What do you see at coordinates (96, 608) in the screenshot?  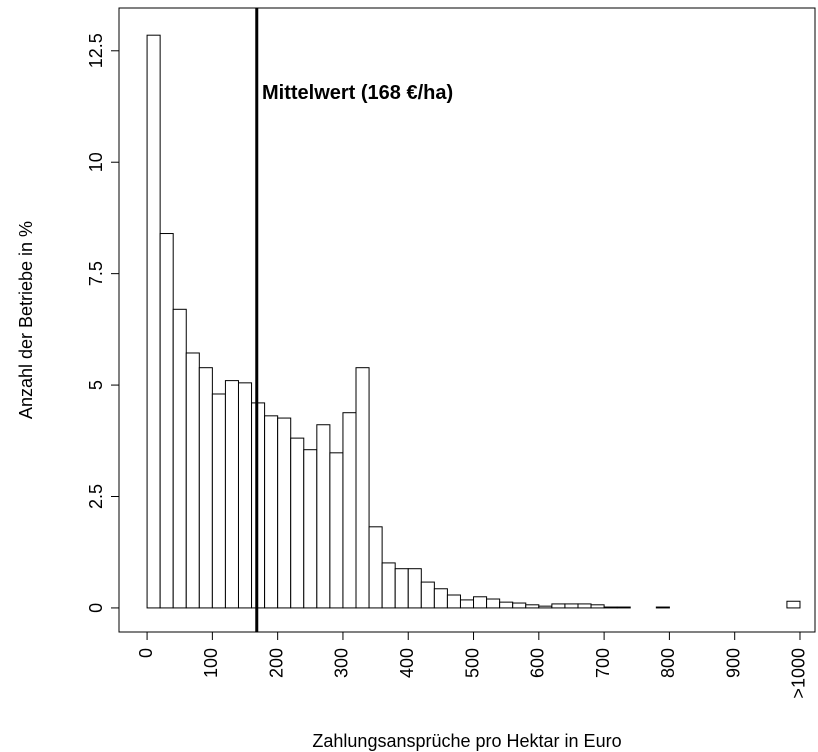 I see `y-tick-label: 0` at bounding box center [96, 608].